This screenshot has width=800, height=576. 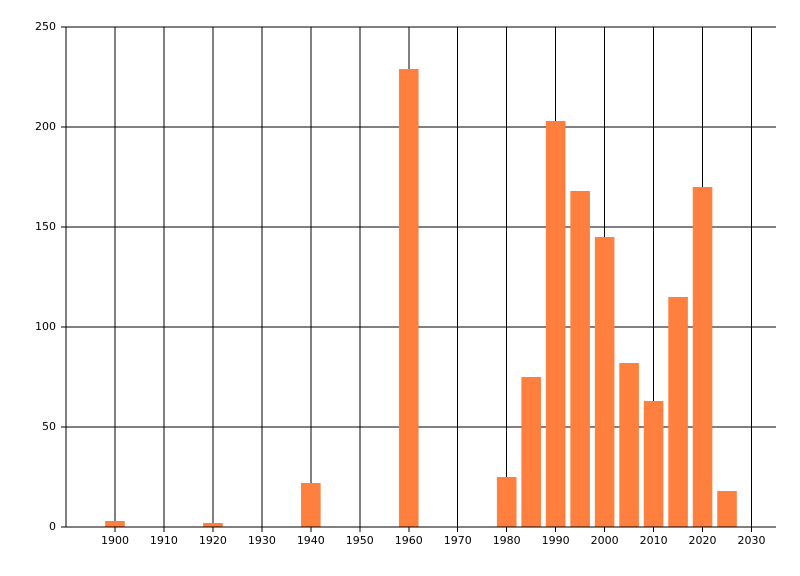 What do you see at coordinates (45, 226) in the screenshot?
I see `y-tick-label: 150` at bounding box center [45, 226].